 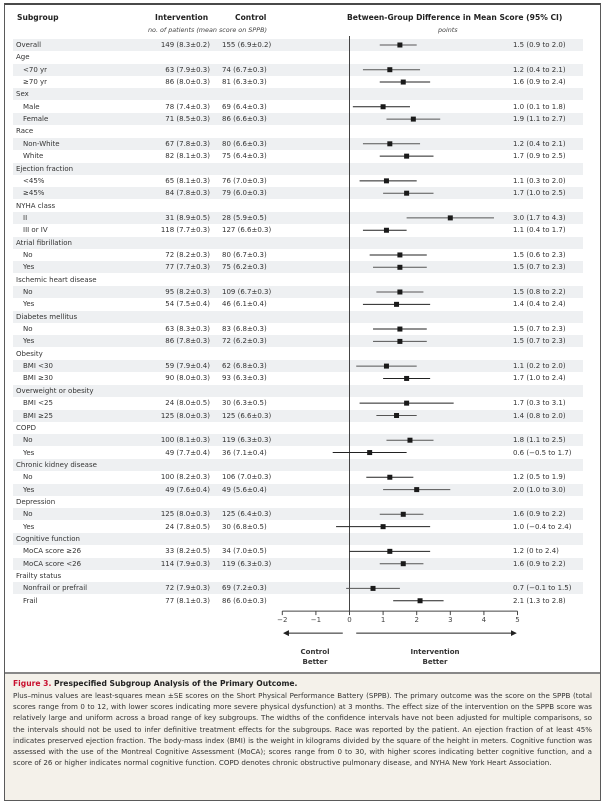 What do you see at coordinates (207, 30) in the screenshot?
I see `header-counts-note: no. of patients (mean score on SPPB)` at bounding box center [207, 30].